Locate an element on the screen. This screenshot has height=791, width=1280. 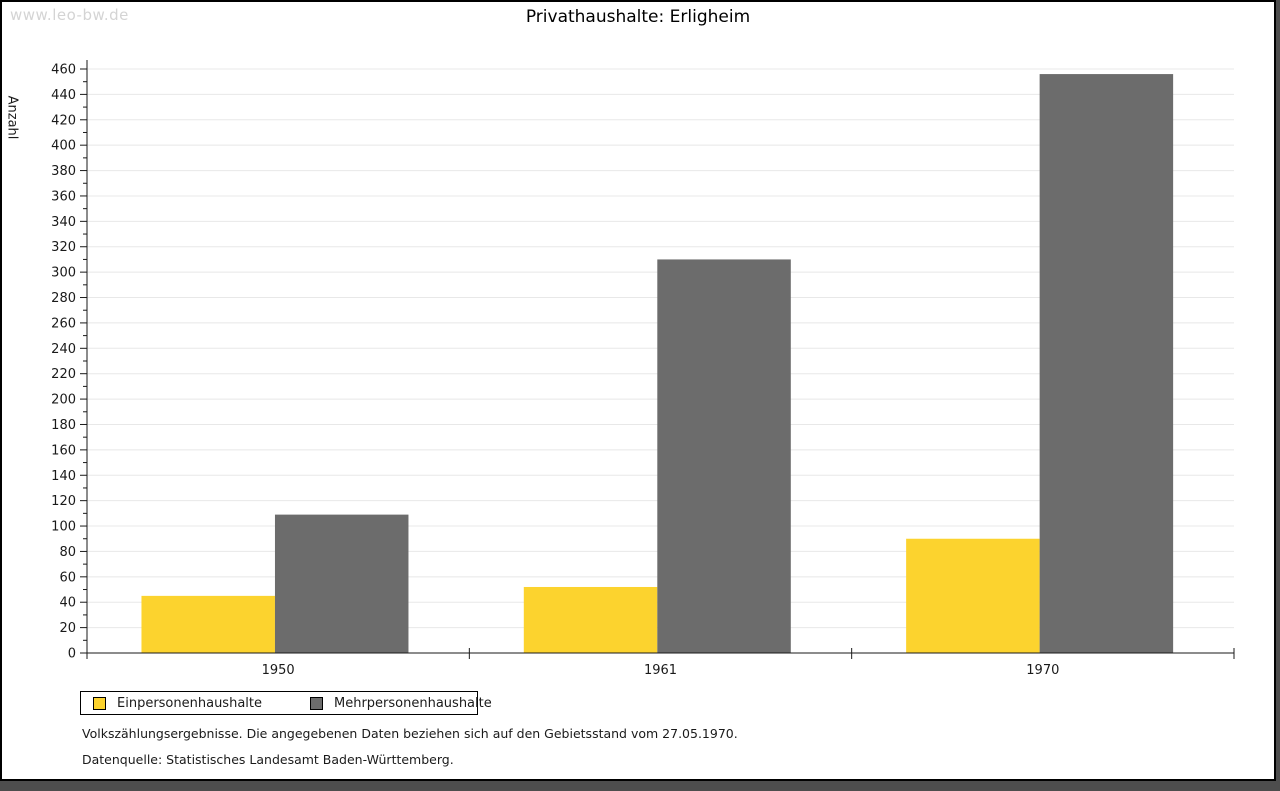
svg-text: 240 is located at coordinates (63, 349).